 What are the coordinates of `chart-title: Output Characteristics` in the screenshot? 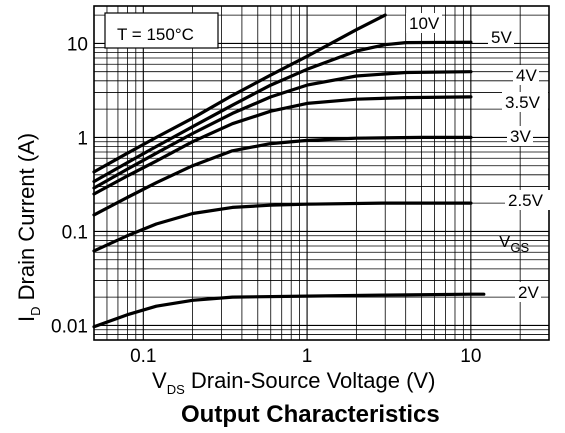 It's located at (310, 414).